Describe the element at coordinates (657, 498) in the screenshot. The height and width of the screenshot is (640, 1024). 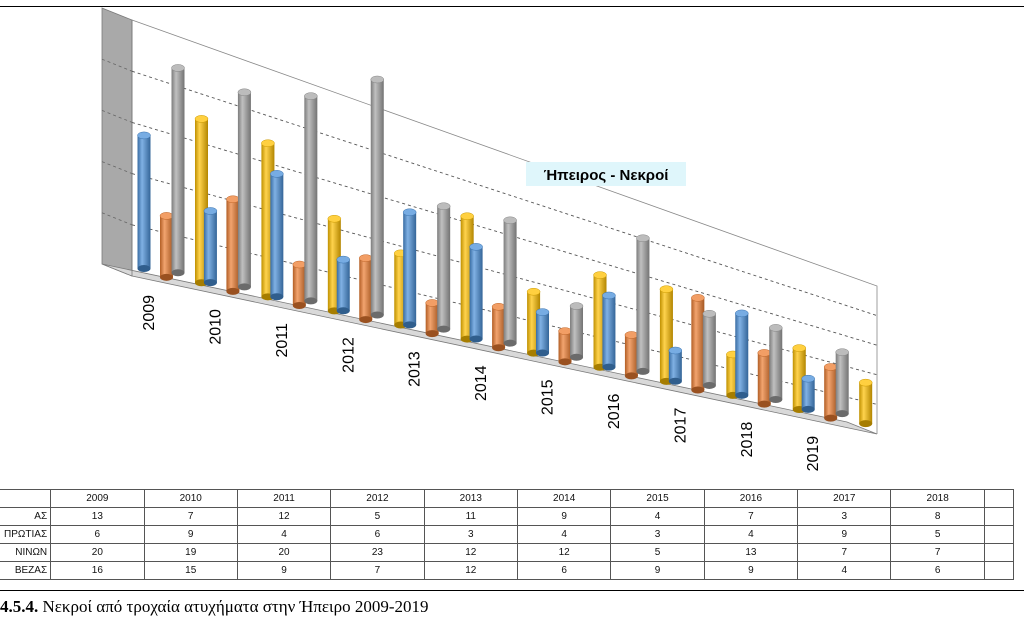
I see `table-header-year: 2015` at that location.